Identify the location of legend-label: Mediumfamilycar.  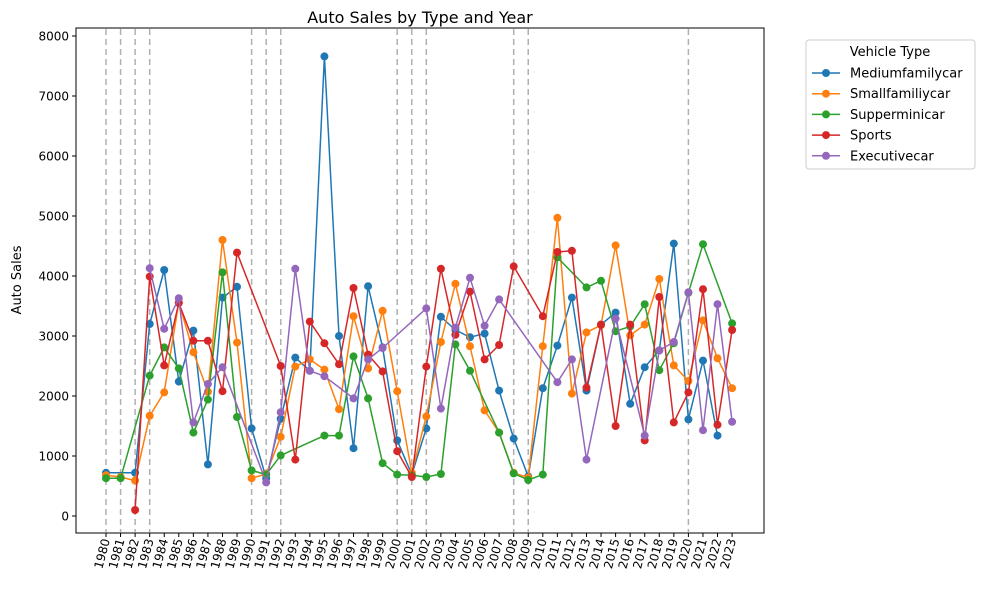
(906, 74).